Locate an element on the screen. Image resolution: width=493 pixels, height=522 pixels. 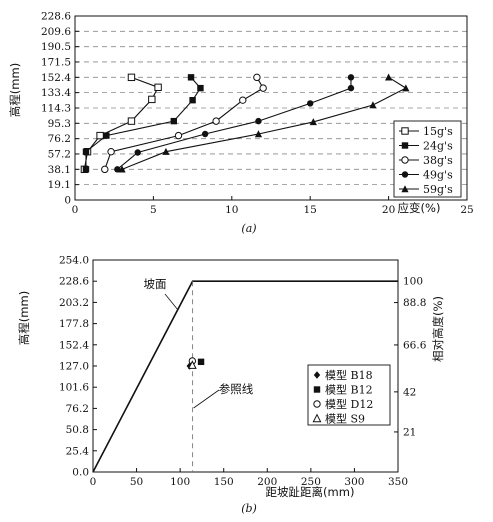
chart-b-legend-label: 模型 B12 is located at coordinates (349, 390).